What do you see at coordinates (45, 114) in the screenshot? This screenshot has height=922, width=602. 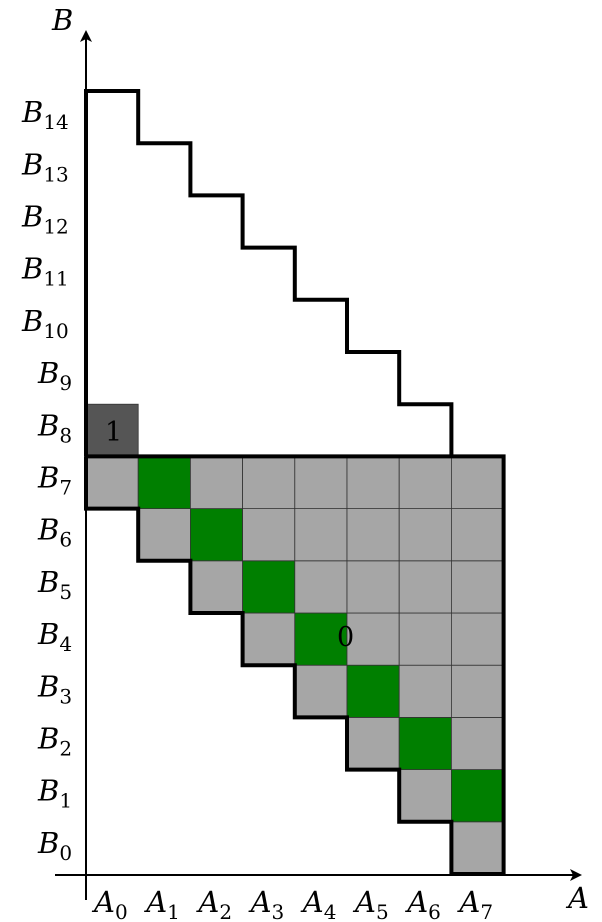 I see `y-tick-label: B14` at bounding box center [45, 114].